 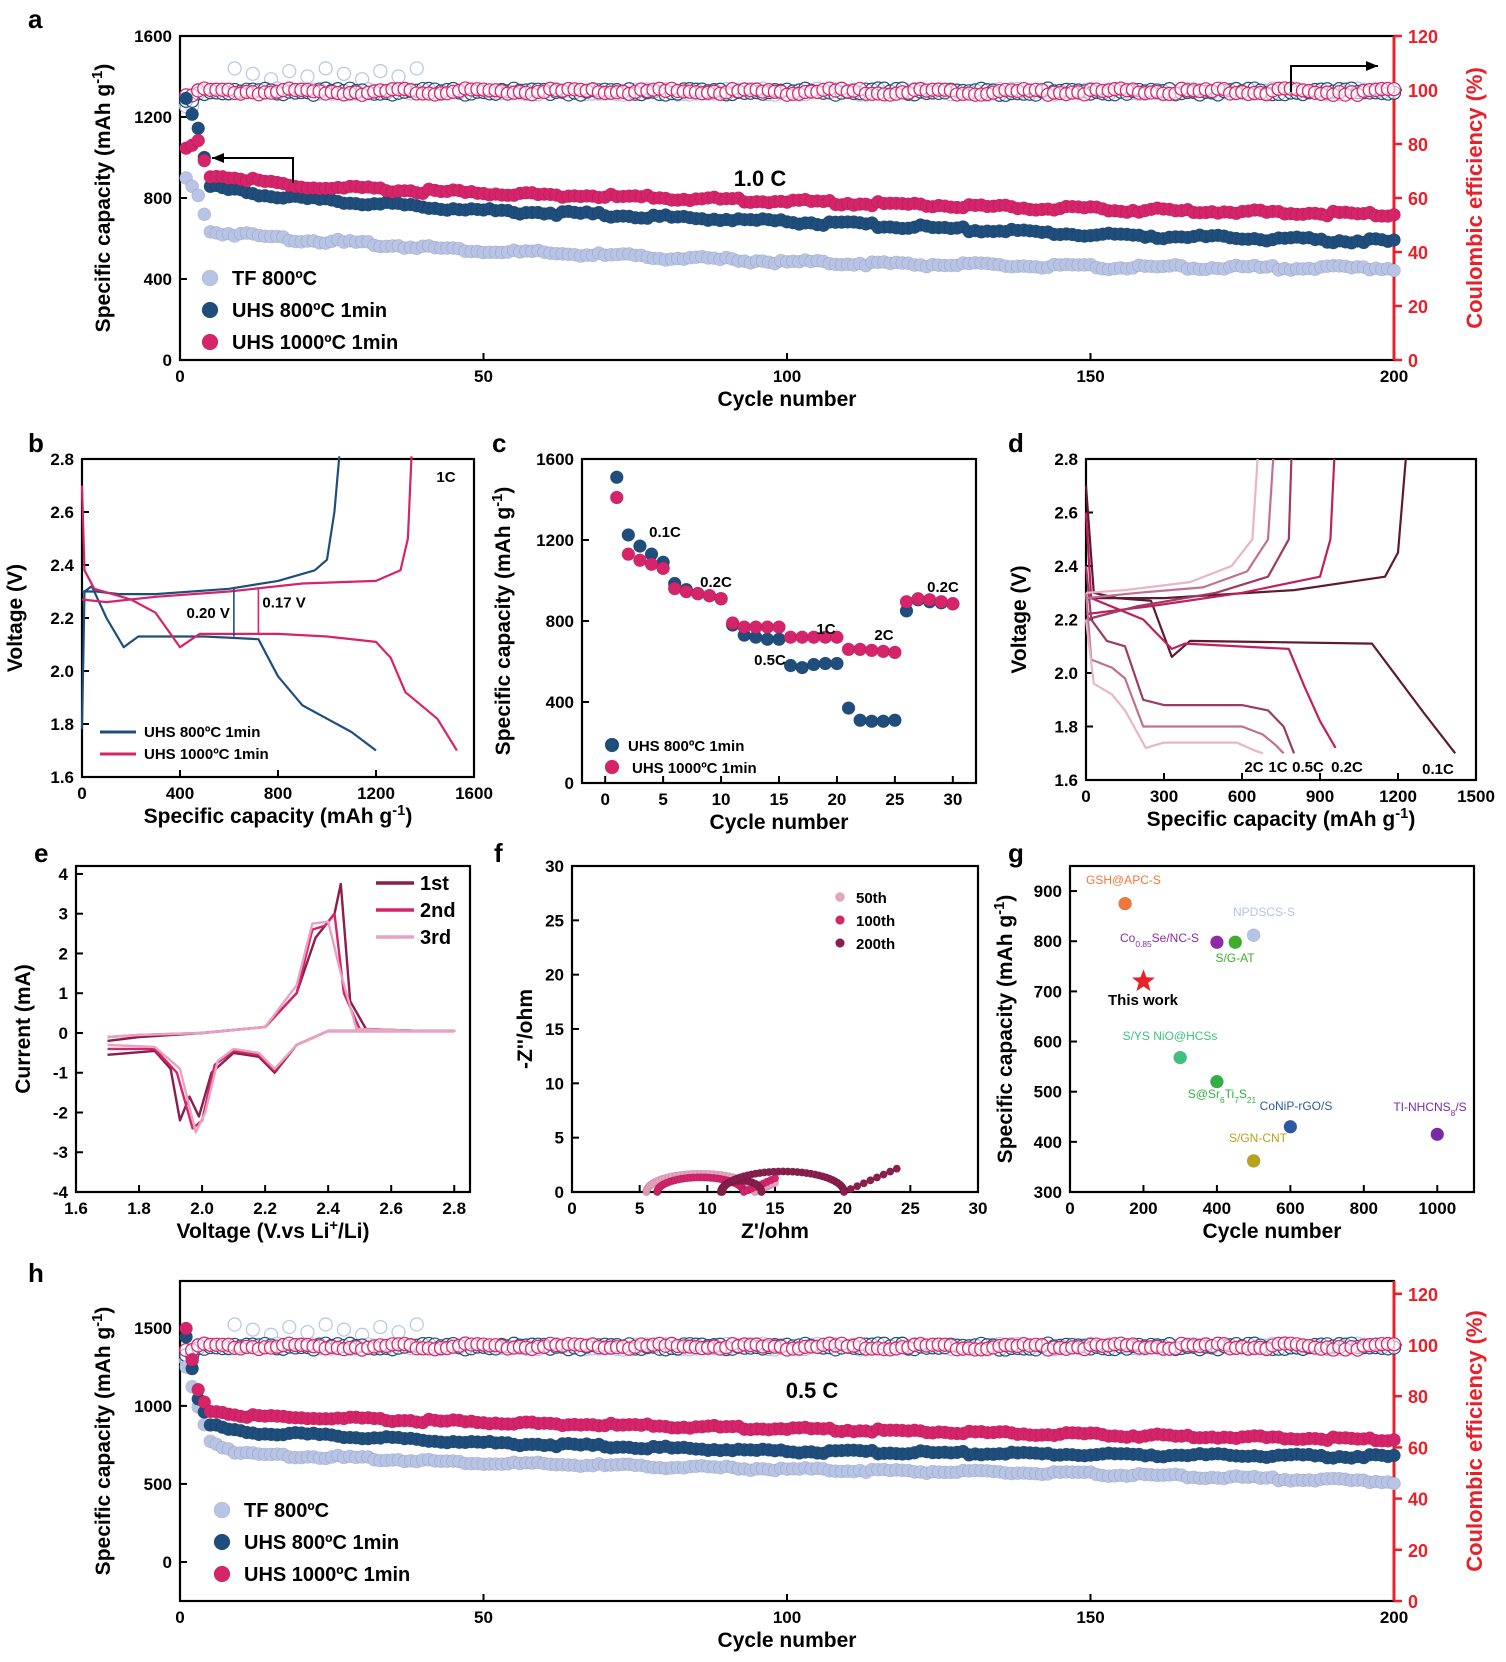 I want to click on y-tick-label: 1500, so click(x=153, y=1328).